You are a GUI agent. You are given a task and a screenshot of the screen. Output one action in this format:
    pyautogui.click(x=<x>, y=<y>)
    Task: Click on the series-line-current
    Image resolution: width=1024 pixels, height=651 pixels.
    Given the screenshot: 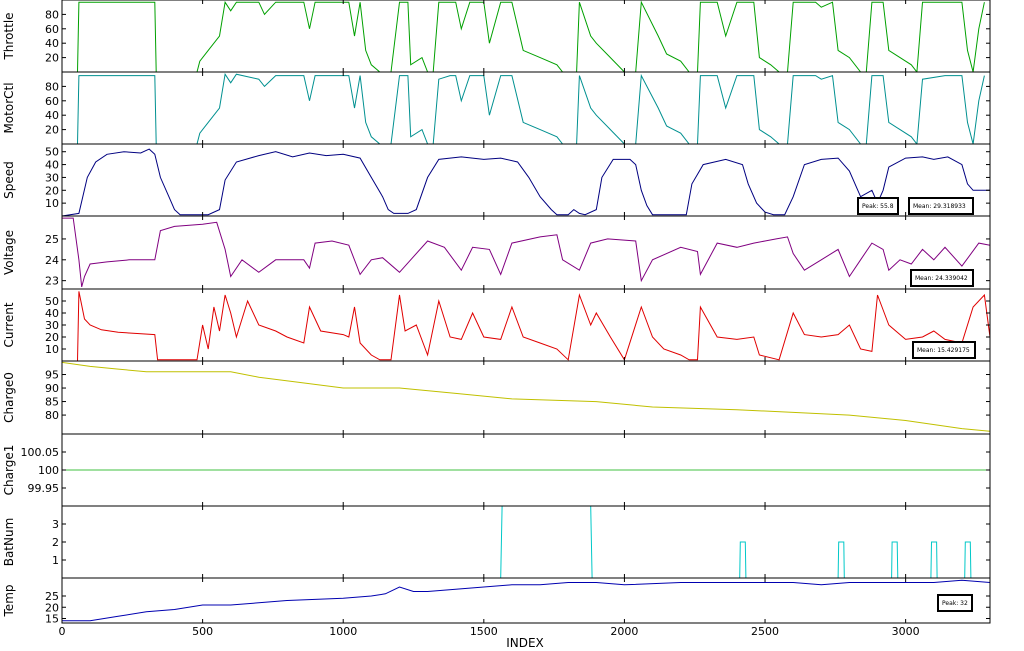 What is the action you would take?
    pyautogui.click(x=526, y=326)
    